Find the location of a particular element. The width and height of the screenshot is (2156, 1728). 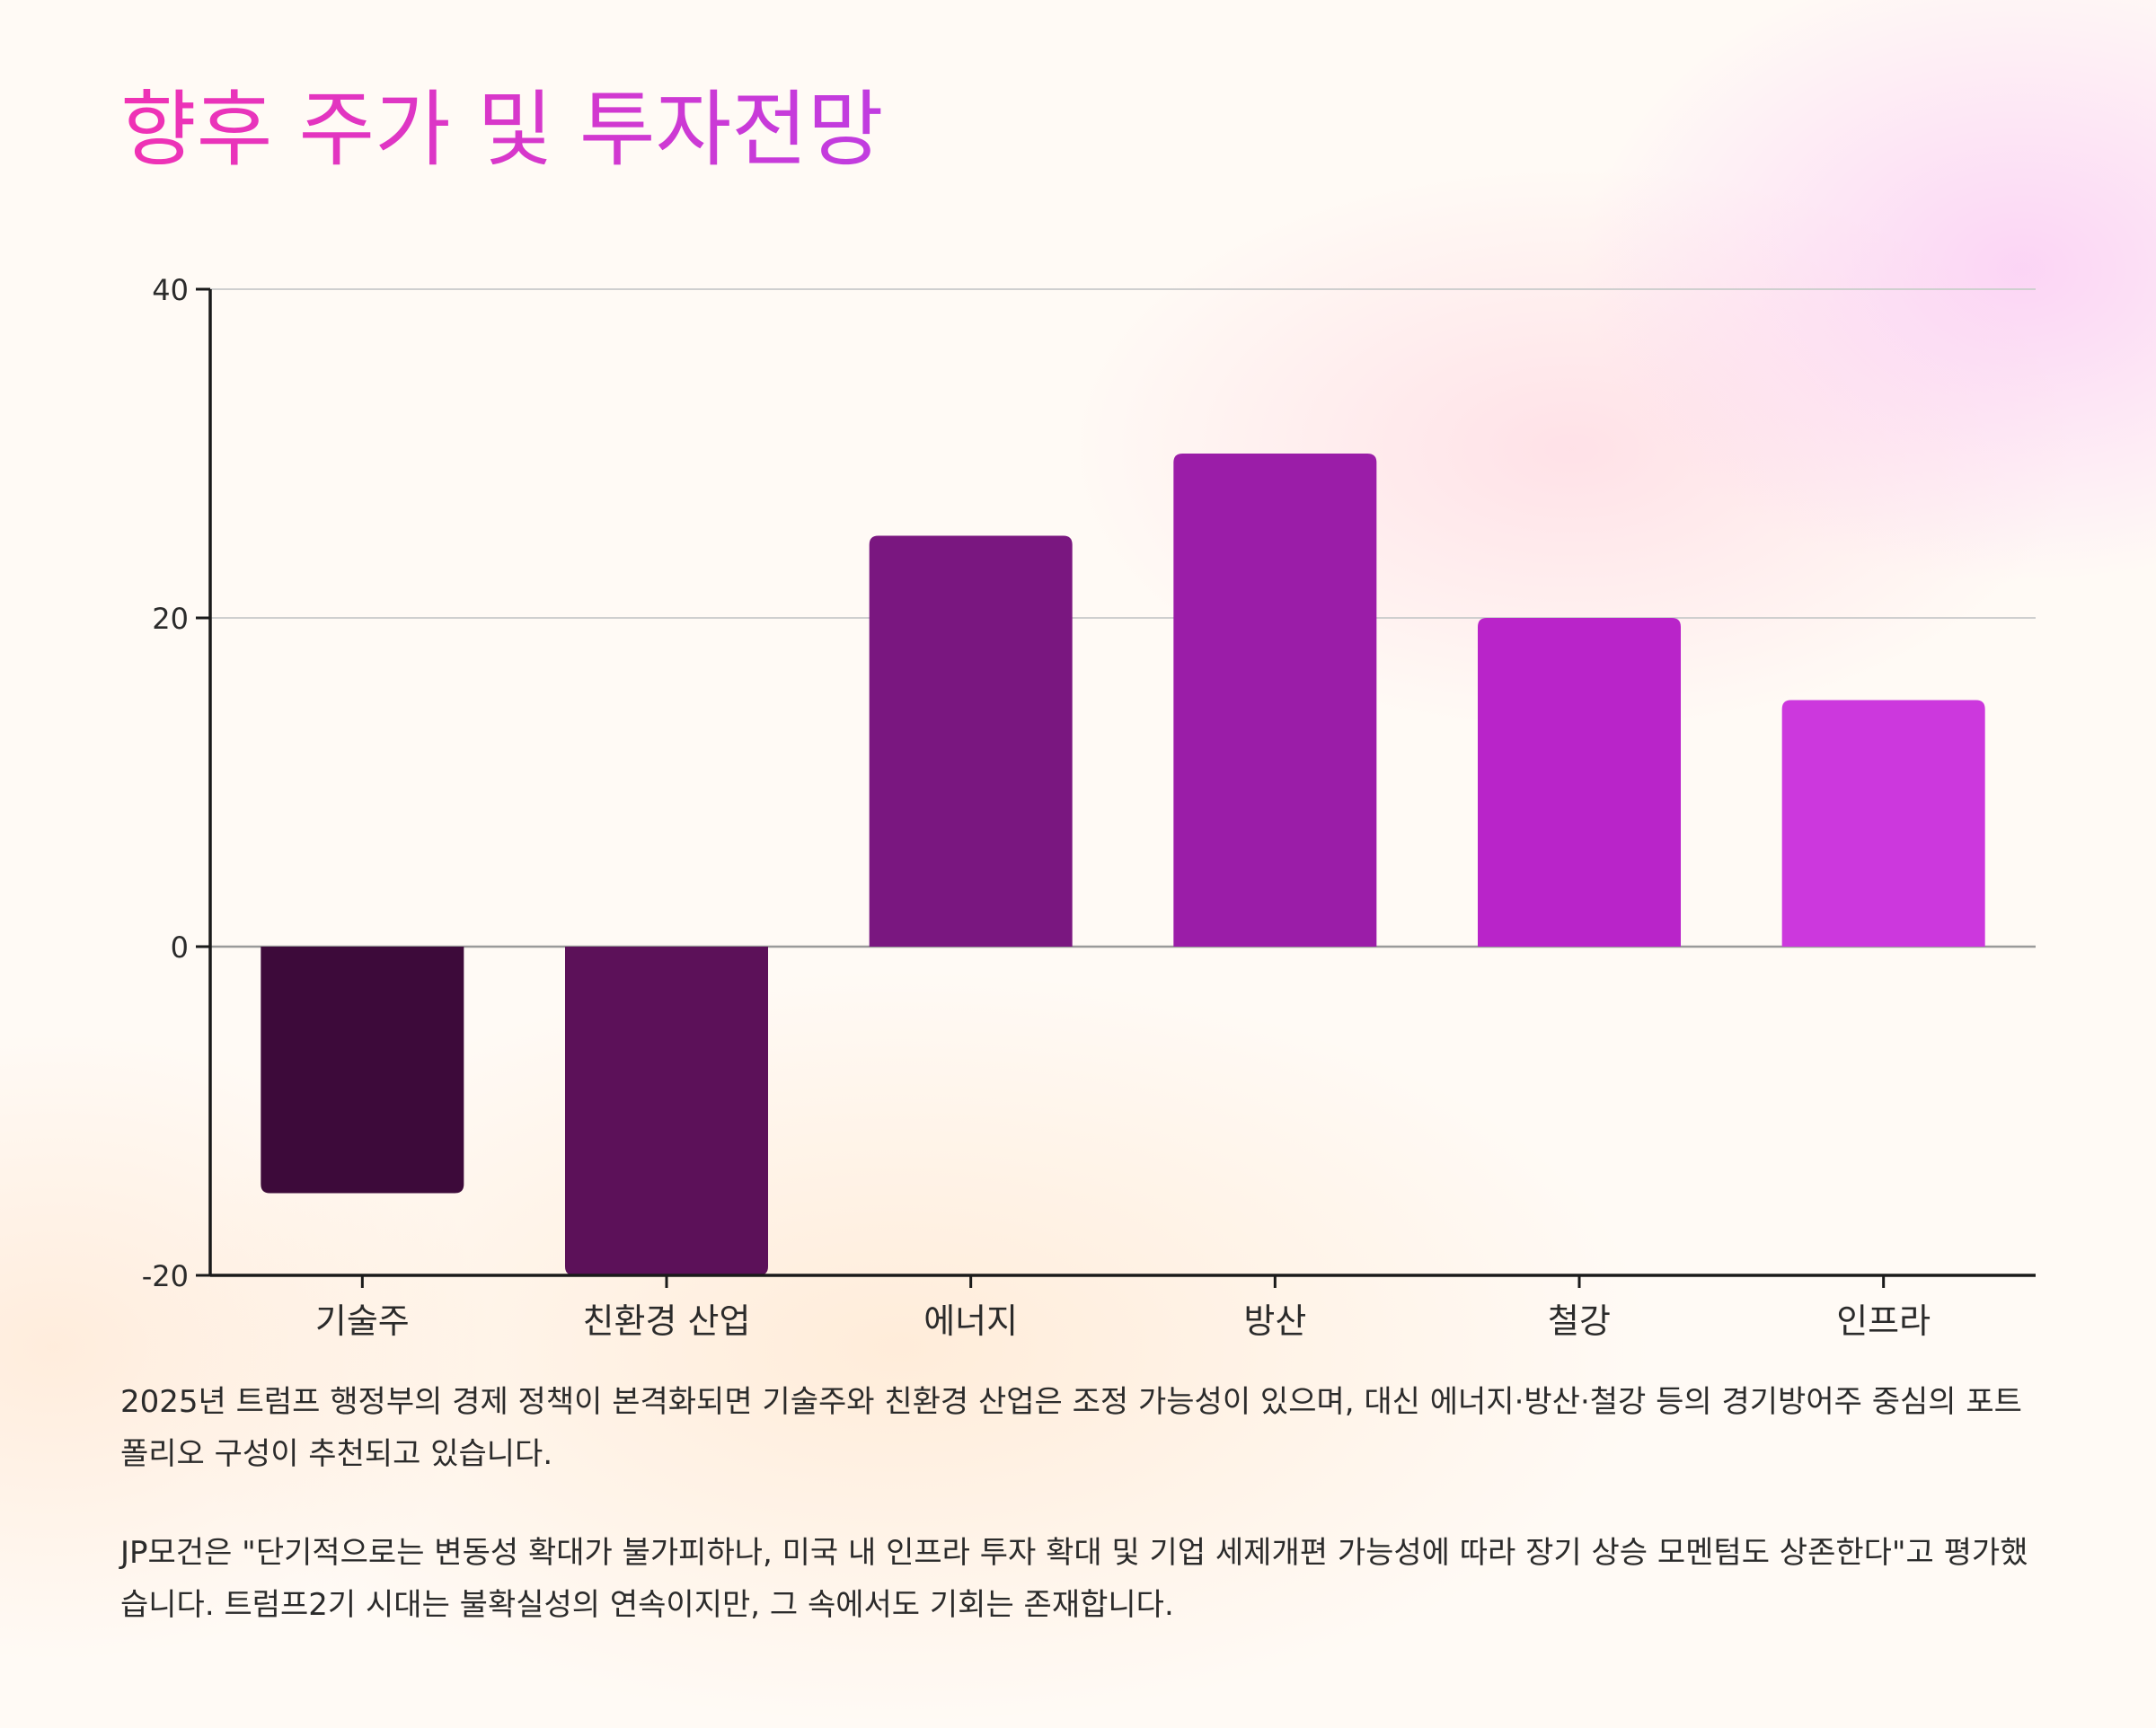

x-tick-label-3: 방산 is located at coordinates (1274, 1321).